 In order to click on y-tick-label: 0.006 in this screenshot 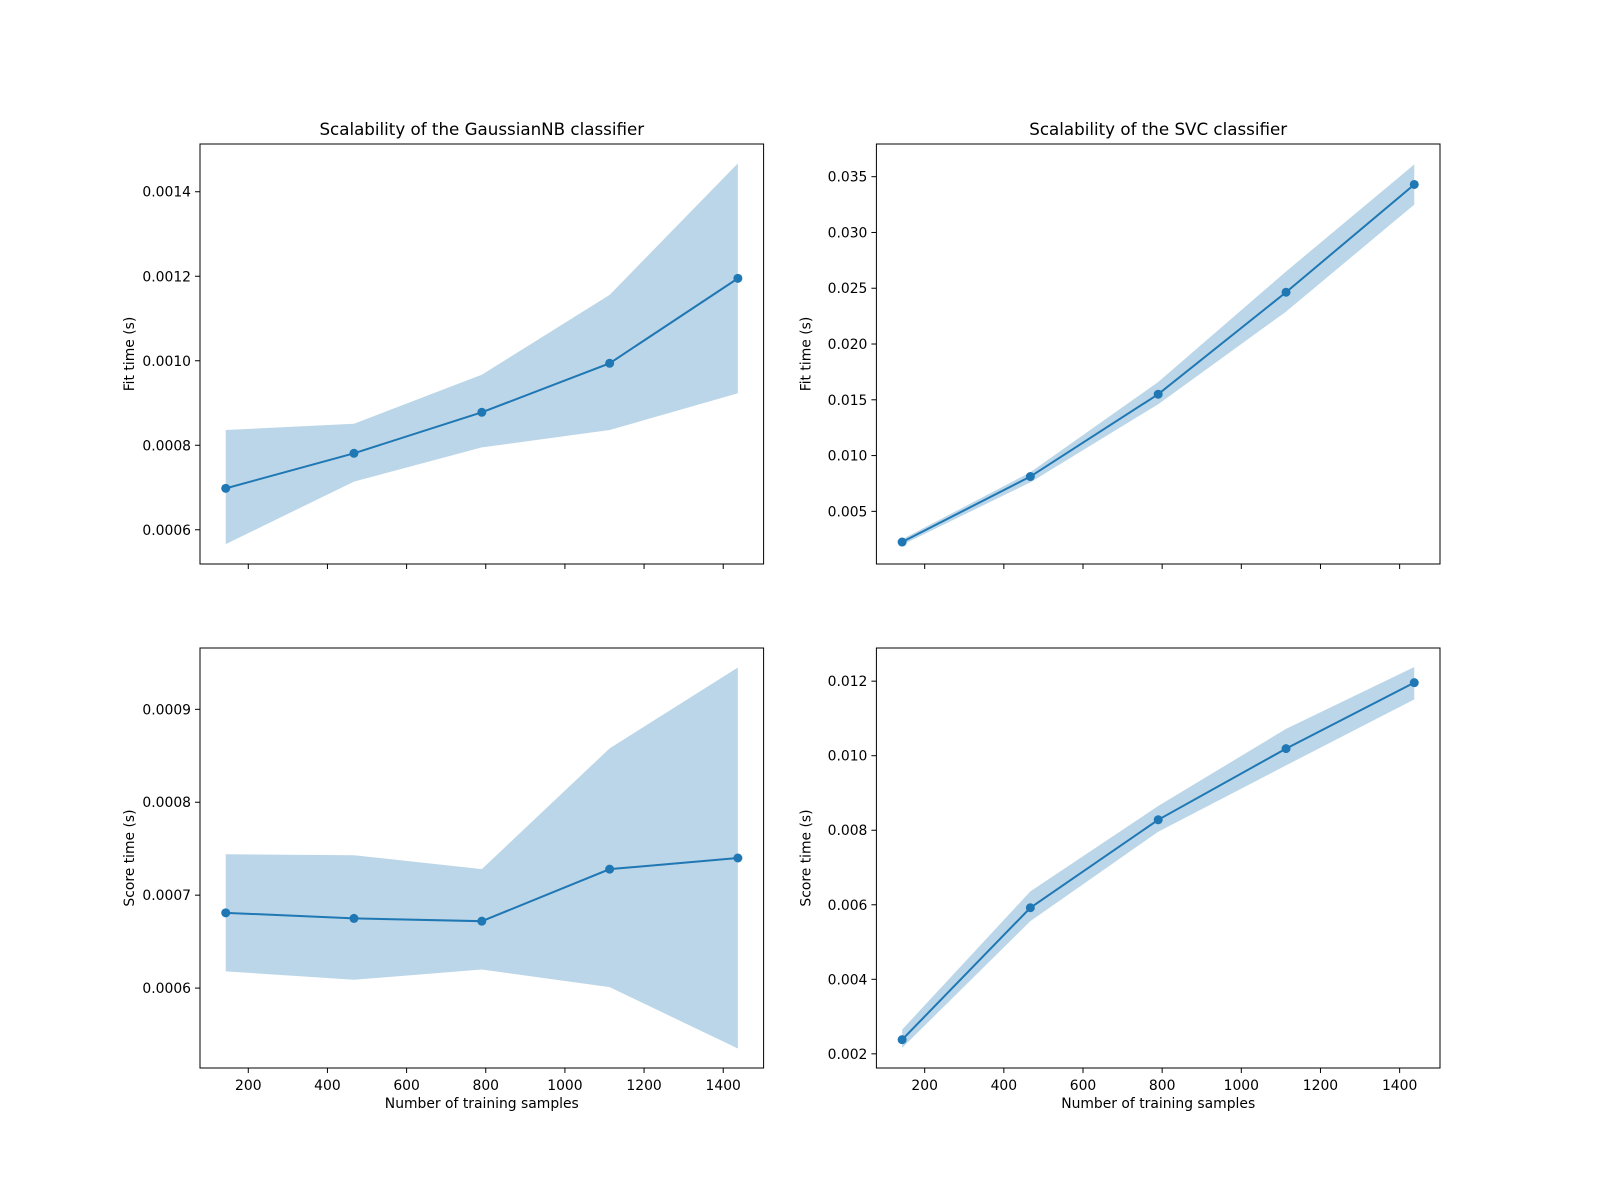, I will do `click(848, 906)`.